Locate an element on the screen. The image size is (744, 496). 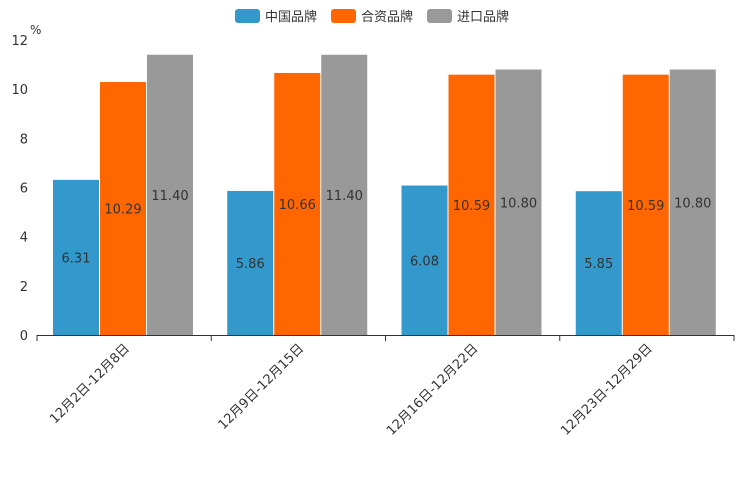
data-label-series-1-cat-1: 6.31 is located at coordinates (76, 258).